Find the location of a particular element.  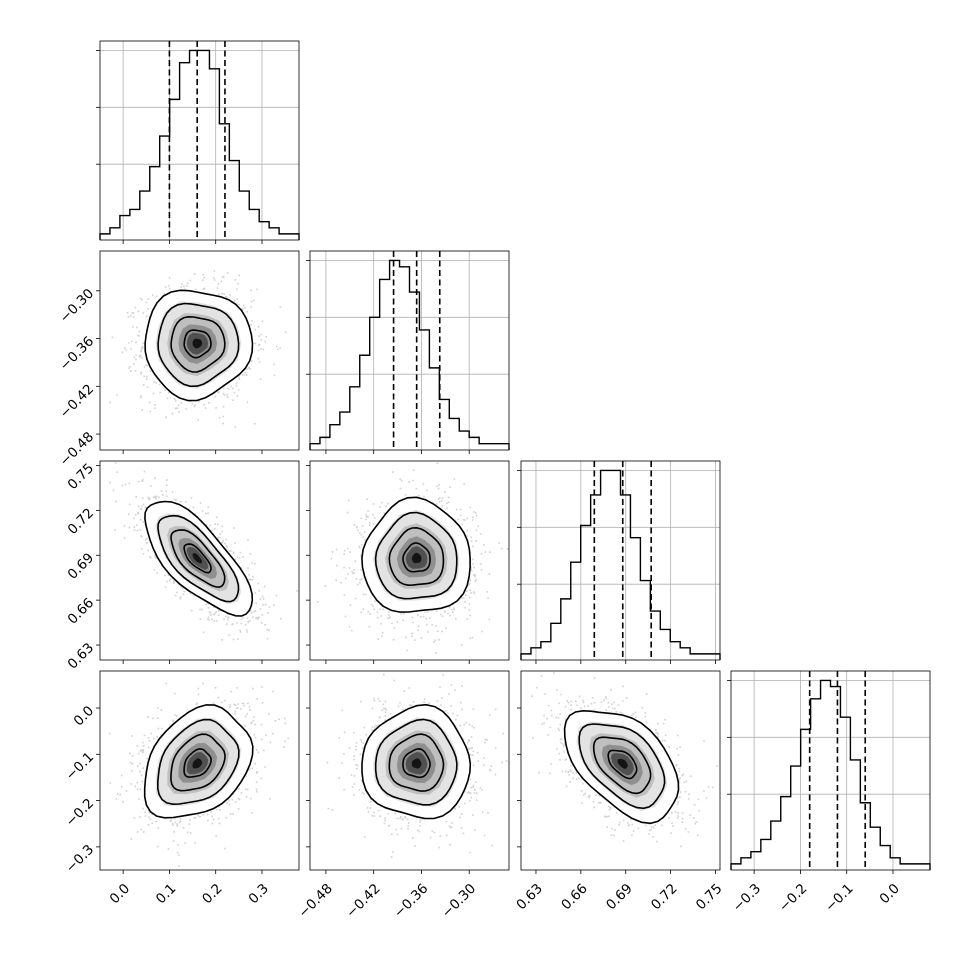

y-tick-label: −0.42 is located at coordinates (77, 401).